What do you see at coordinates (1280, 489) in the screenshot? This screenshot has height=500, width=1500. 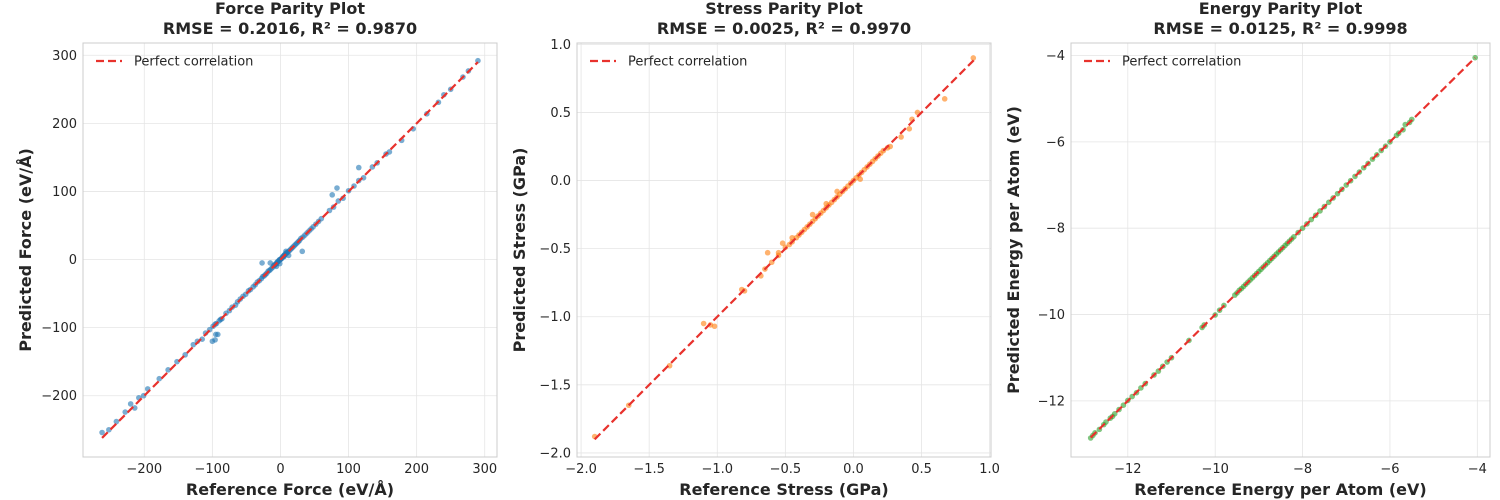 I see `x-axis-label: Reference Energy per Atom (eV)` at bounding box center [1280, 489].